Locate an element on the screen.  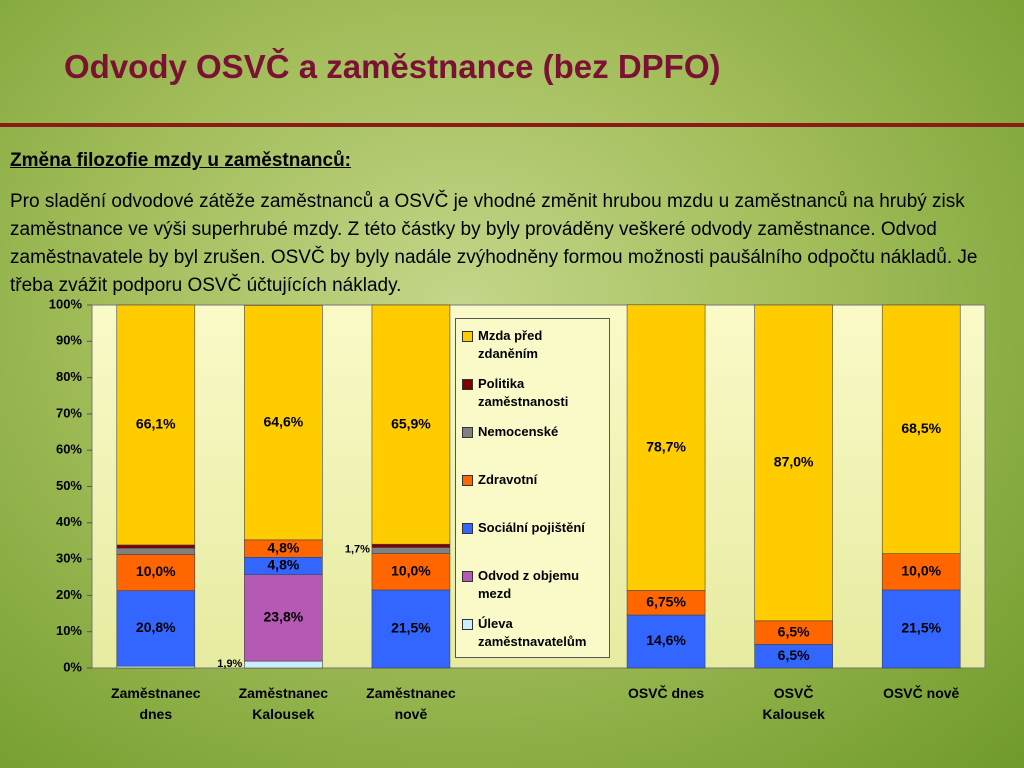
legend-entry: Sociální pojištění is located at coordinates (532, 528).